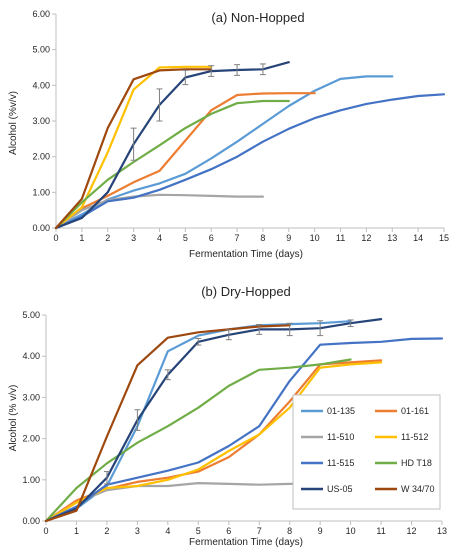 This screenshot has width=454, height=550. Describe the element at coordinates (340, 489) in the screenshot. I see `legend-label: US-05` at that location.